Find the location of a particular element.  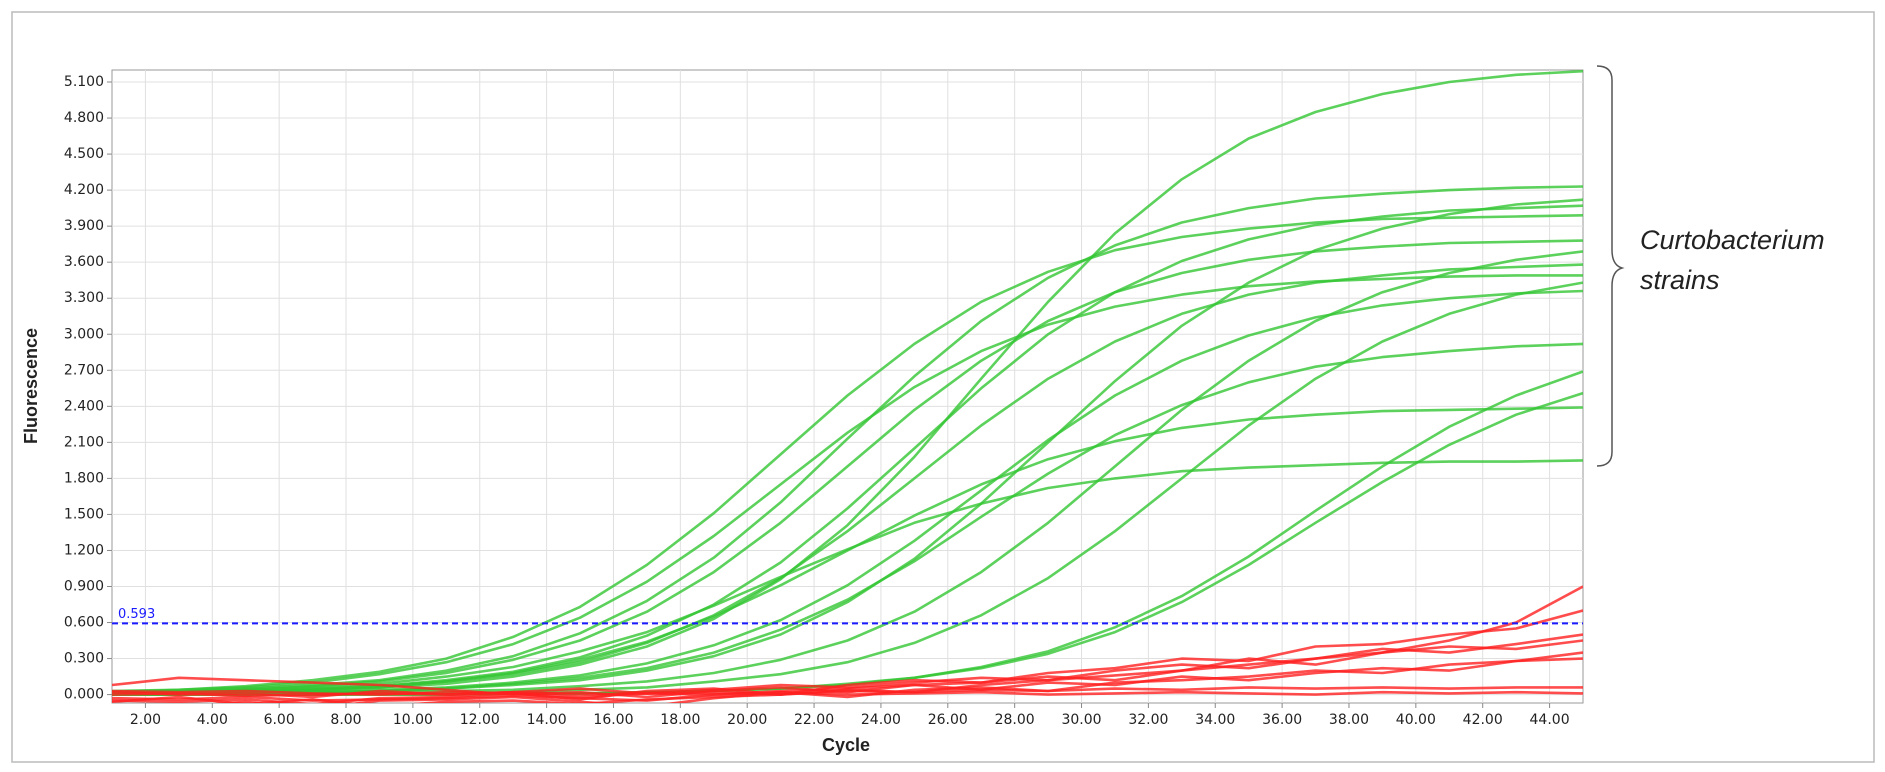

y-tick-label: 0.000 is located at coordinates (84, 695).